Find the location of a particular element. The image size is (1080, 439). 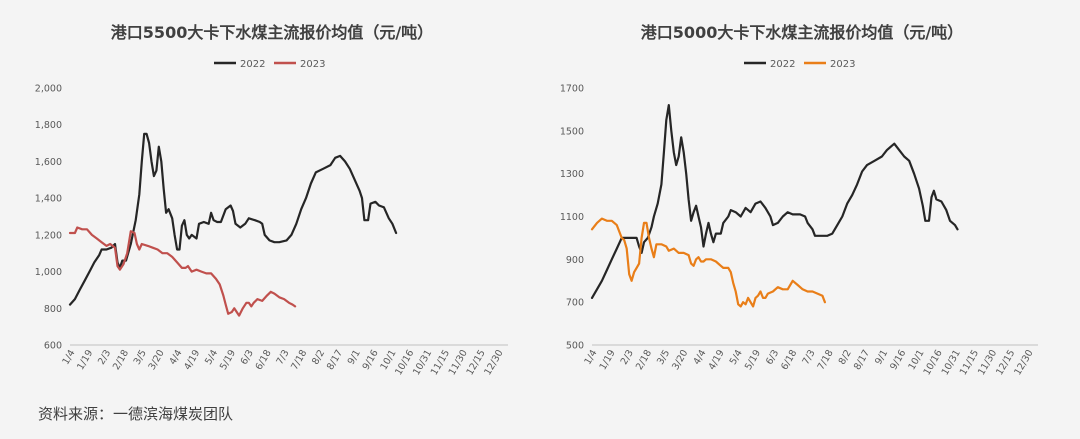

y-tick-label: 600 is located at coordinates (53, 346).